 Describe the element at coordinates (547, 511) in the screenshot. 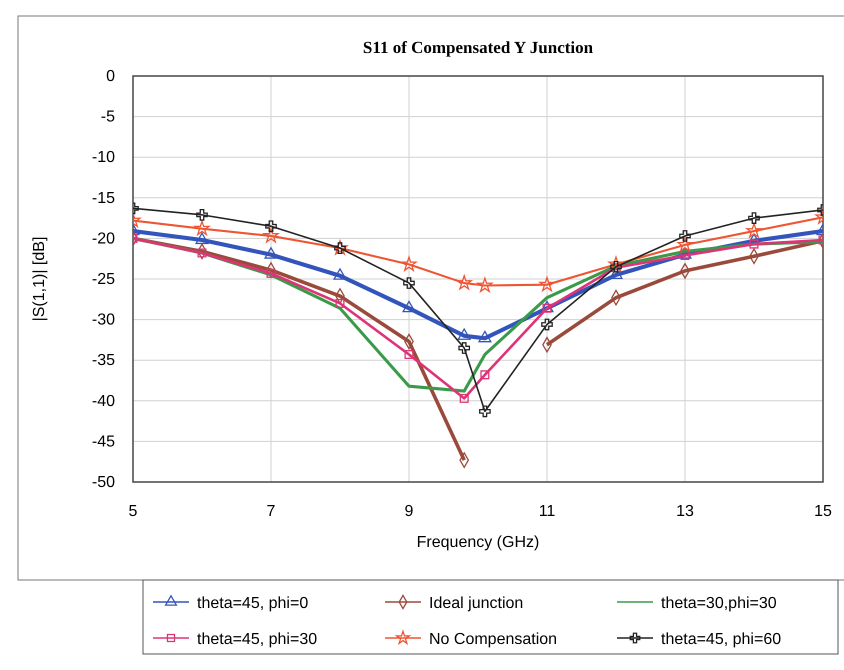

I see `x-tick-label: 11` at that location.